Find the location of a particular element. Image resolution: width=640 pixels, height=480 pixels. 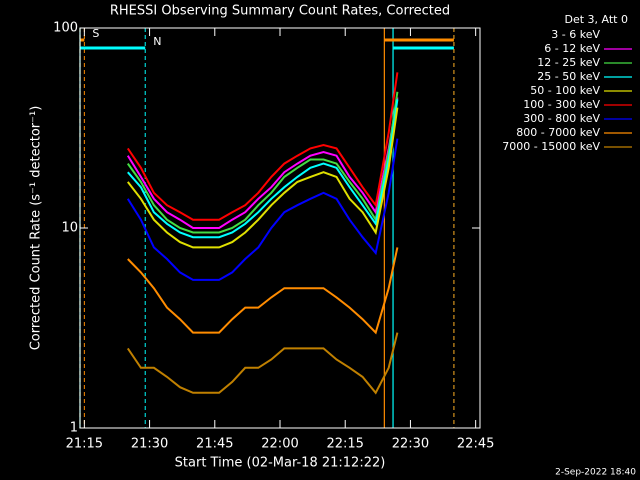

footer: 2-Sep-2022 18:40 is located at coordinates (595, 473).